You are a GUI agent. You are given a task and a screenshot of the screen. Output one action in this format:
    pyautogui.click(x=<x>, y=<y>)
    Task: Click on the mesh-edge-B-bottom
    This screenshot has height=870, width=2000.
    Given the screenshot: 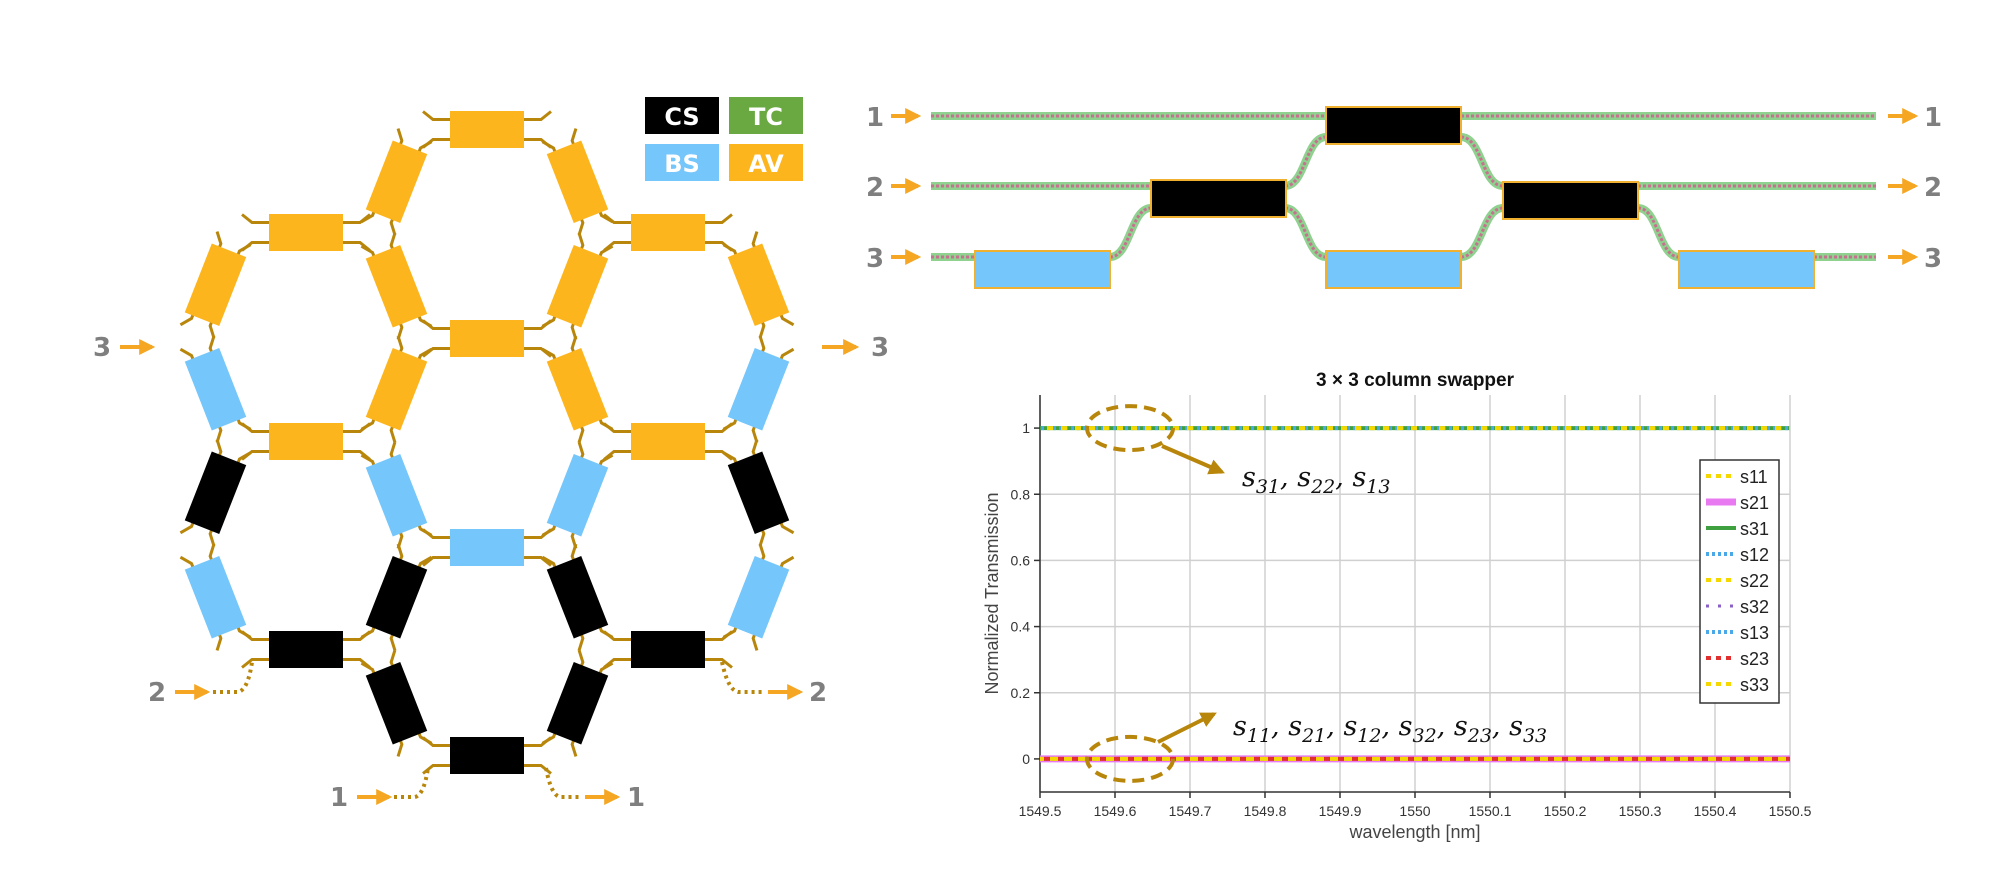 What is the action you would take?
    pyautogui.click(x=487, y=547)
    